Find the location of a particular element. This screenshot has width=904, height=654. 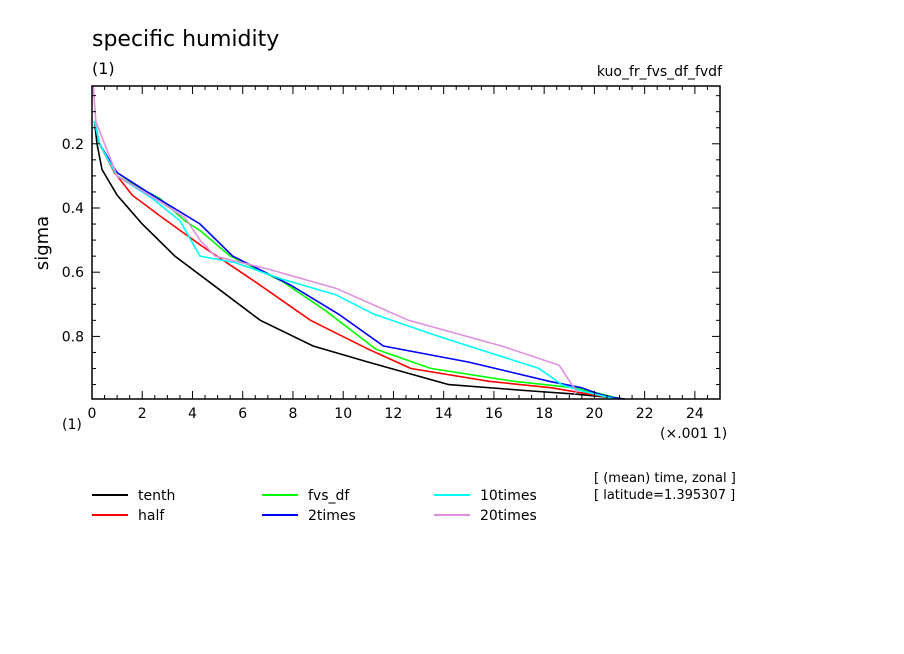

experiment-label: kuo_fr_fvs_df_fvdf is located at coordinates (660, 72).